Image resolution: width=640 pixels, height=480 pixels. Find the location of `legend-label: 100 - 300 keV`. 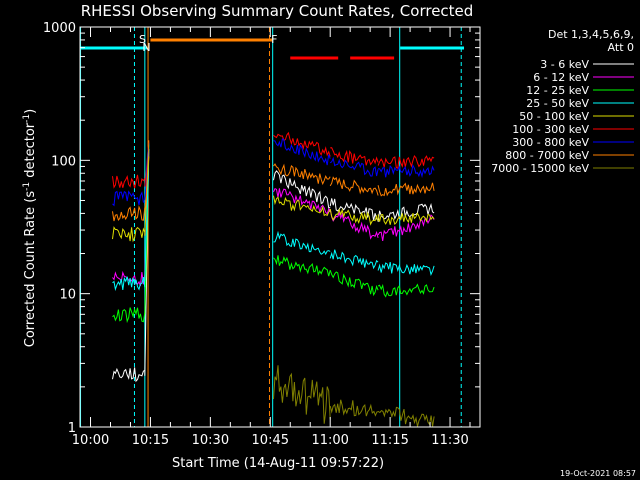

legend-label: 100 - 300 keV is located at coordinates (550, 129).